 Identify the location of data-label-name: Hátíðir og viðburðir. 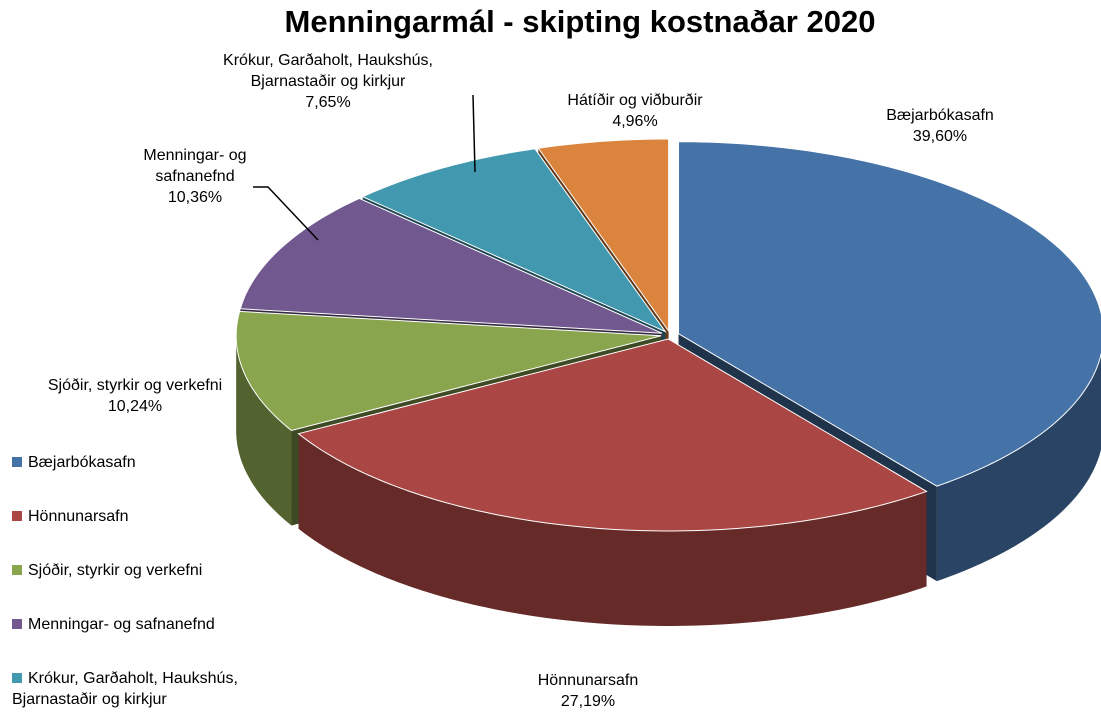
(635, 100).